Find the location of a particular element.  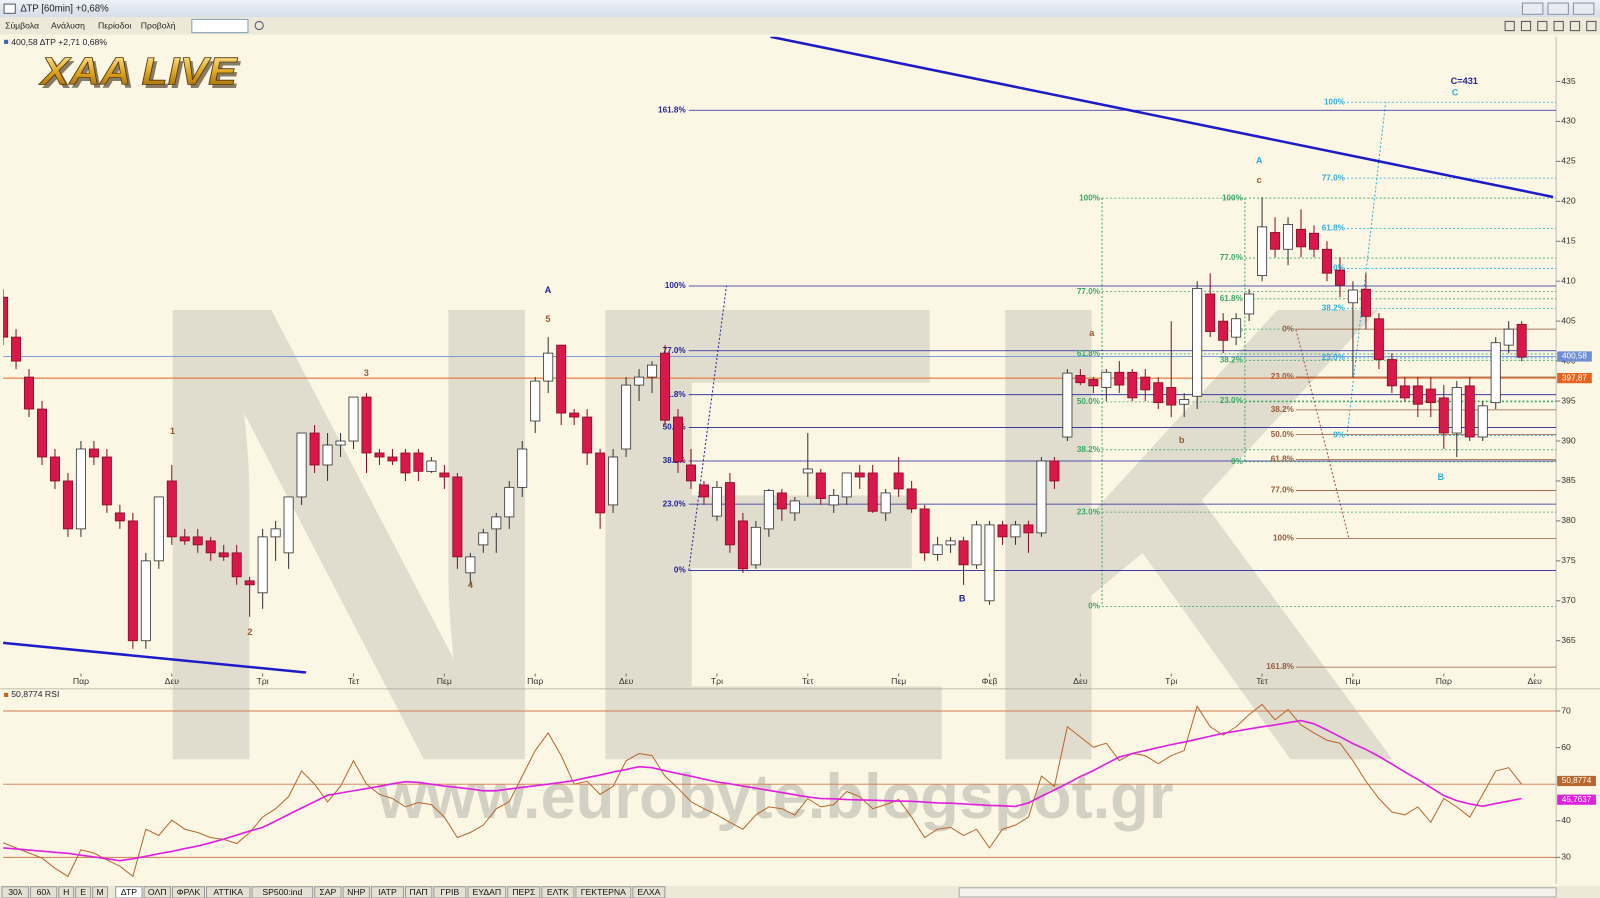

info-line: 400,58 ΔΤΡ +2,71 0,68% is located at coordinates (59, 42).